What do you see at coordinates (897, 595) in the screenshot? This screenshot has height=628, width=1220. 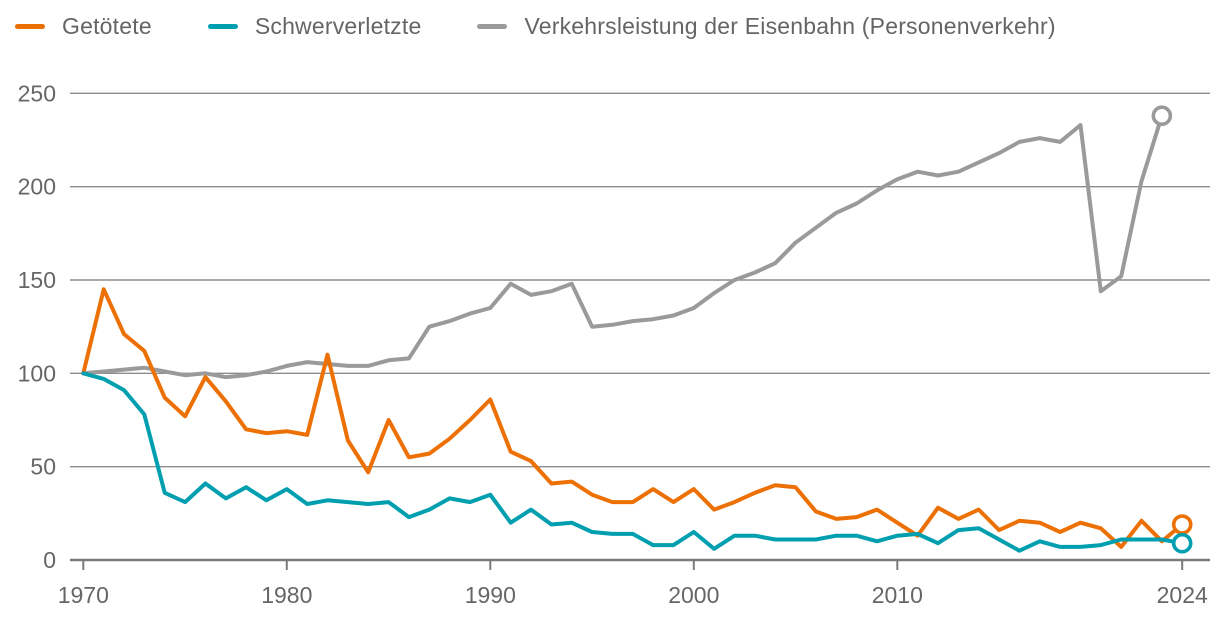 I see `x-tick-label-2010: 2010` at bounding box center [897, 595].